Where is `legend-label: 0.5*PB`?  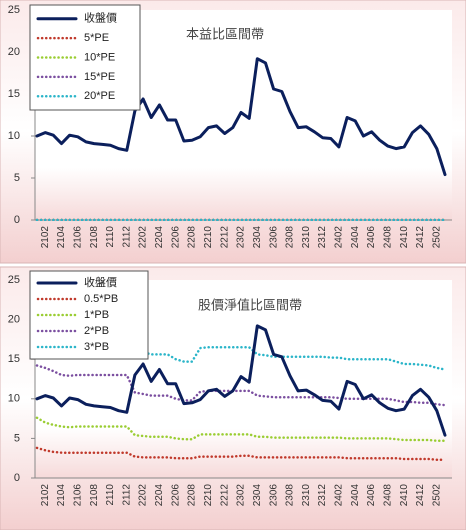 legend-label: 0.5*PB is located at coordinates (101, 299).